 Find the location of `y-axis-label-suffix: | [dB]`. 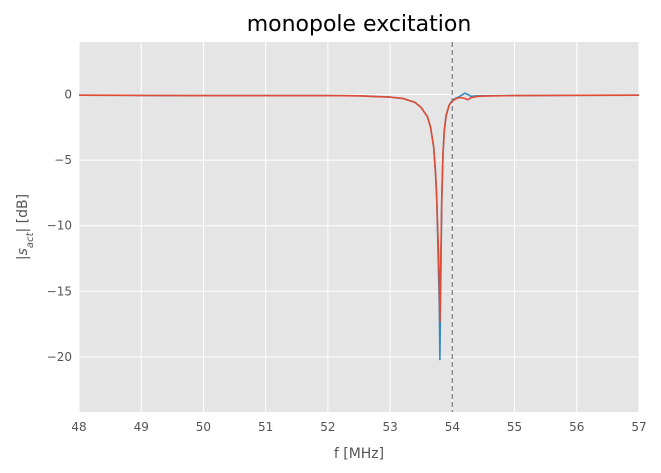

y-axis-label-suffix: | [dB] is located at coordinates (23, 213).